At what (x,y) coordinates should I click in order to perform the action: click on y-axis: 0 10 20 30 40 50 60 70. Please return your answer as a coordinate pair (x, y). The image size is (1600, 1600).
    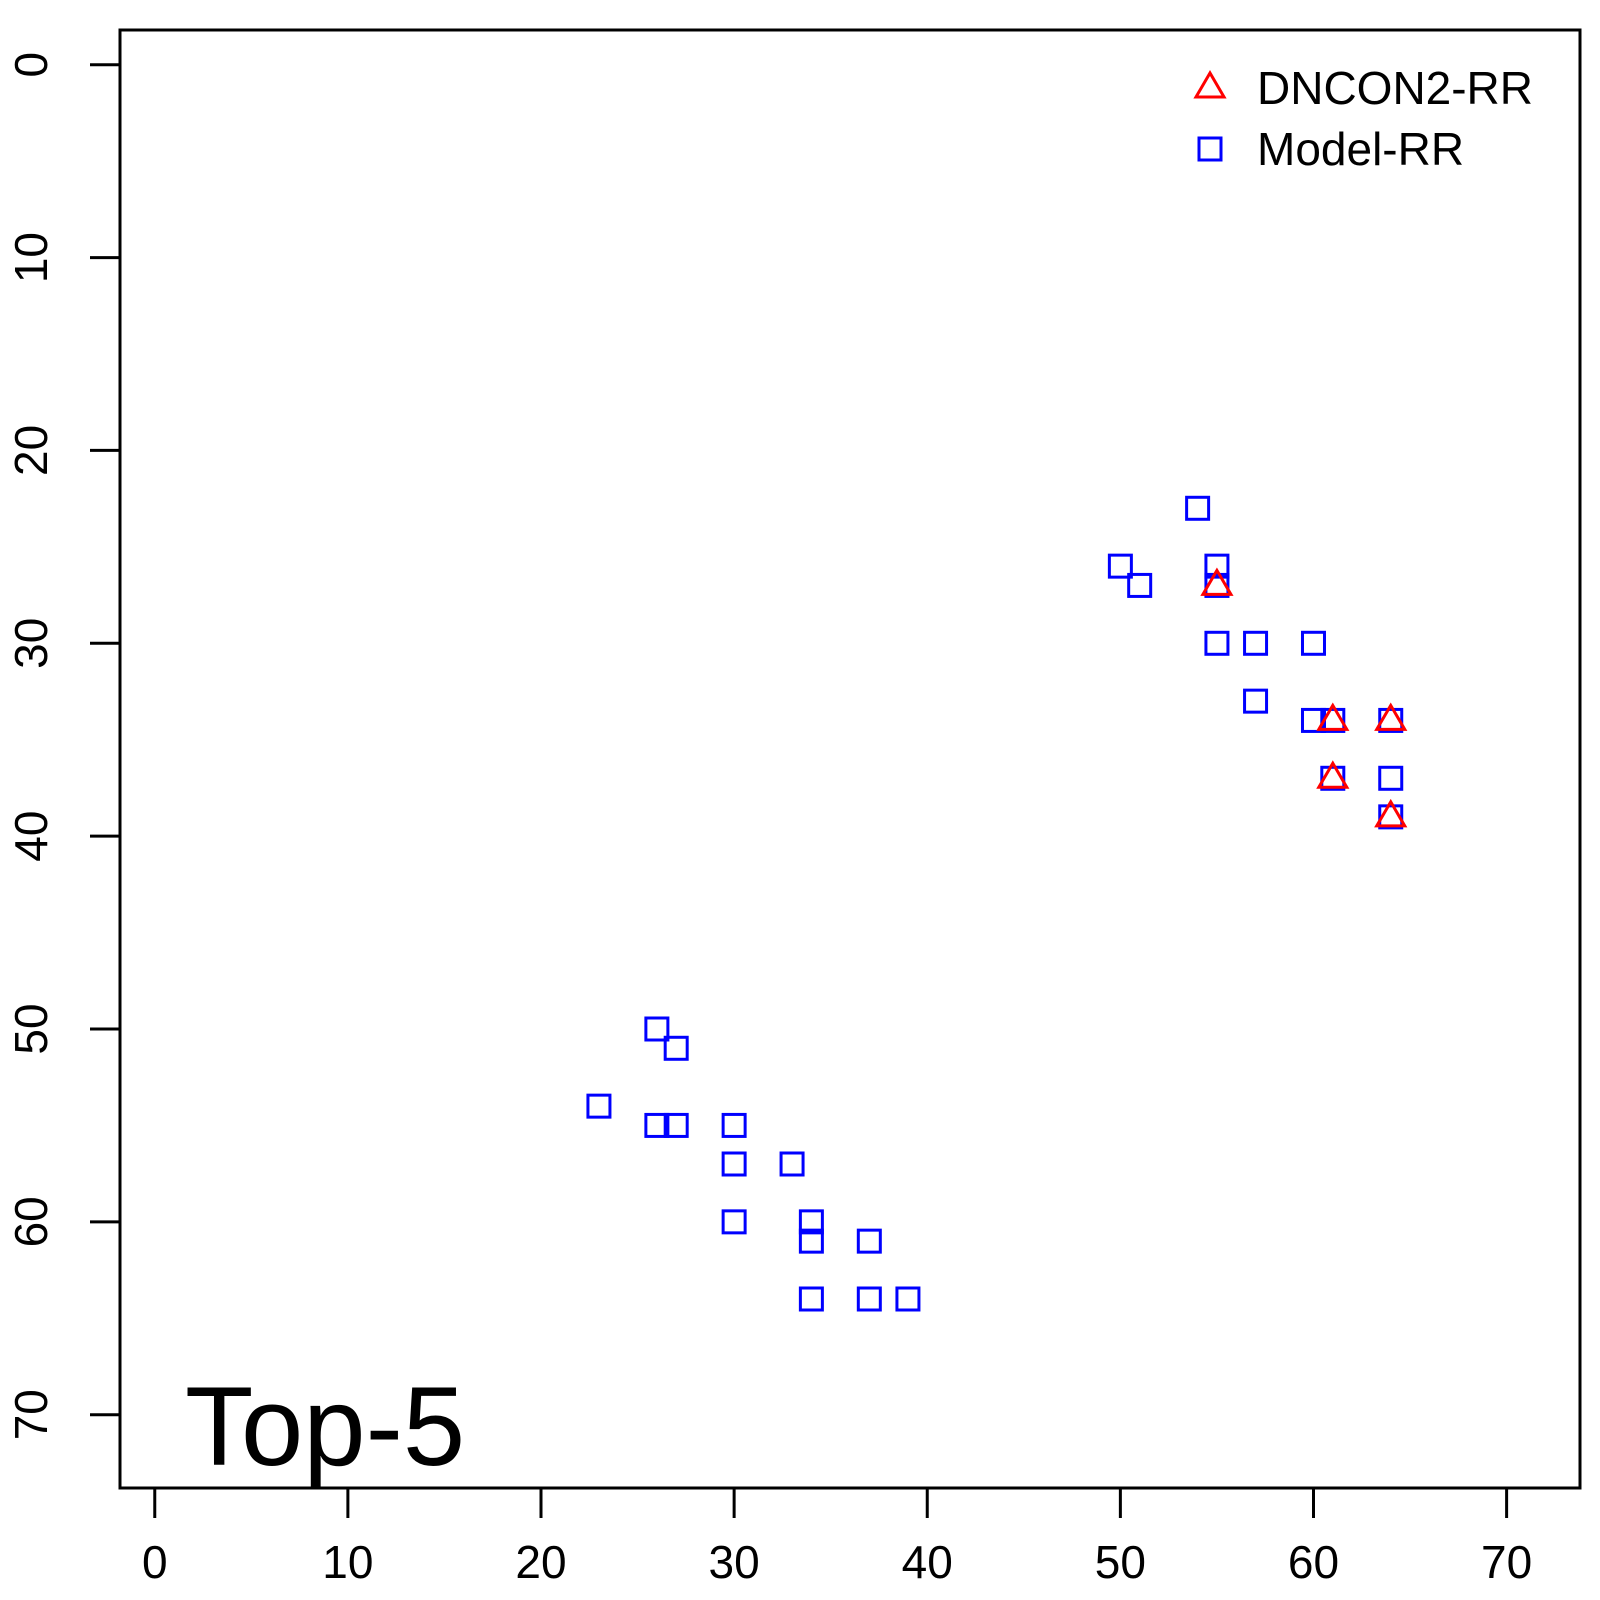
    Looking at the image, I should click on (63, 746).